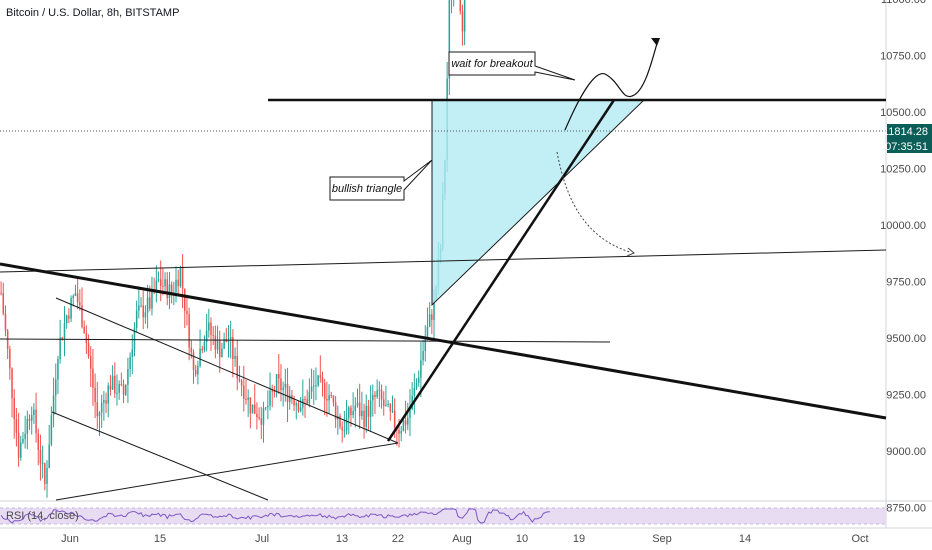  What do you see at coordinates (464, 539) in the screenshot?
I see `time-axis: Jun 15 Jul 13 22 Aug 10 19 Sep 14 Oct` at bounding box center [464, 539].